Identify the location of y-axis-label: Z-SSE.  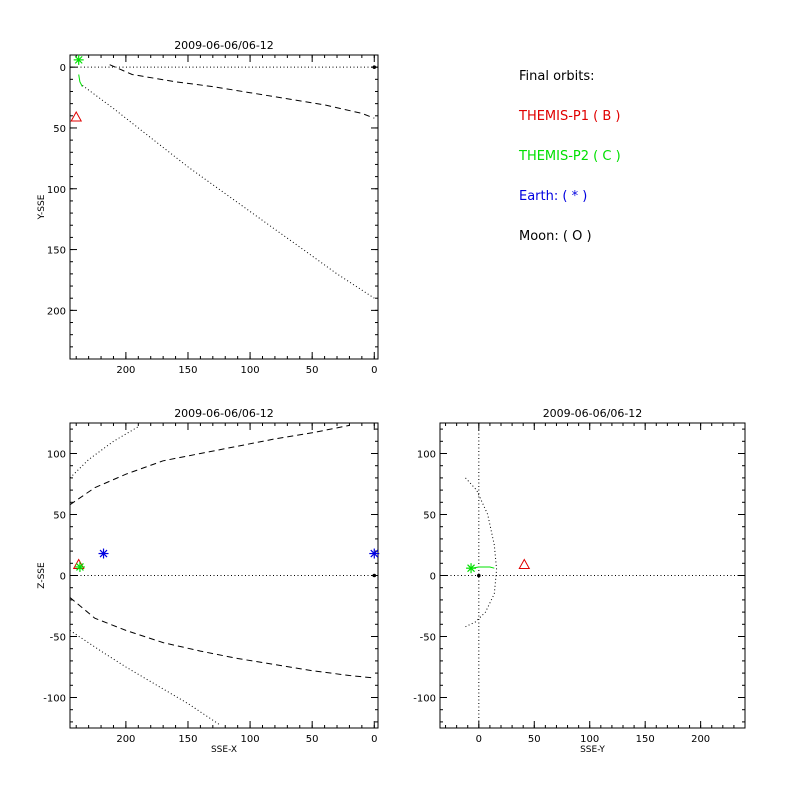
(42, 575).